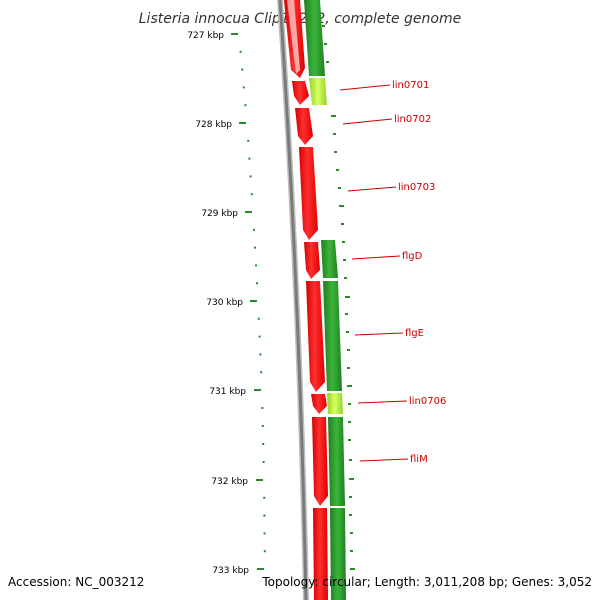 The image size is (600, 600). Describe the element at coordinates (410, 85) in the screenshot. I see `gene-label-lin0701: lin0701` at that location.